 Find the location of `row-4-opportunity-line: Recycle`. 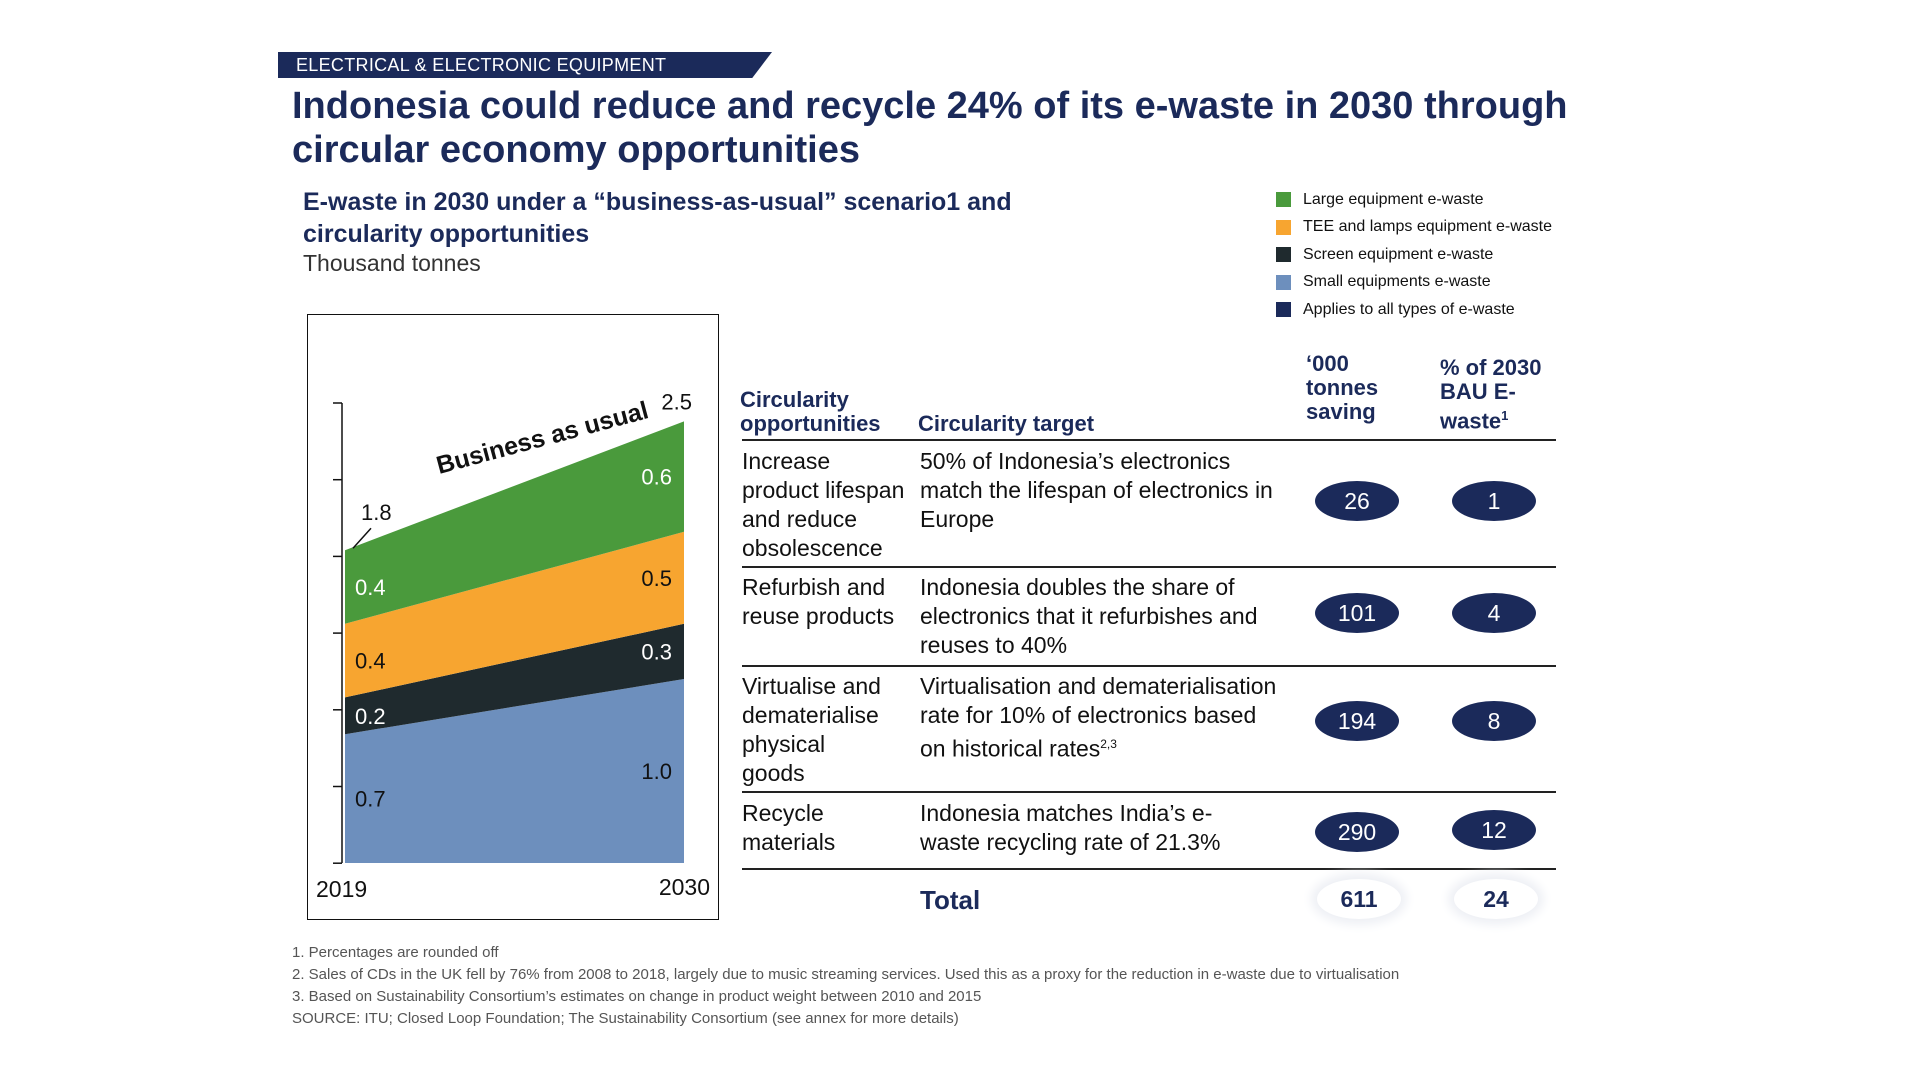

row-4-opportunity-line: Recycle is located at coordinates (783, 813).